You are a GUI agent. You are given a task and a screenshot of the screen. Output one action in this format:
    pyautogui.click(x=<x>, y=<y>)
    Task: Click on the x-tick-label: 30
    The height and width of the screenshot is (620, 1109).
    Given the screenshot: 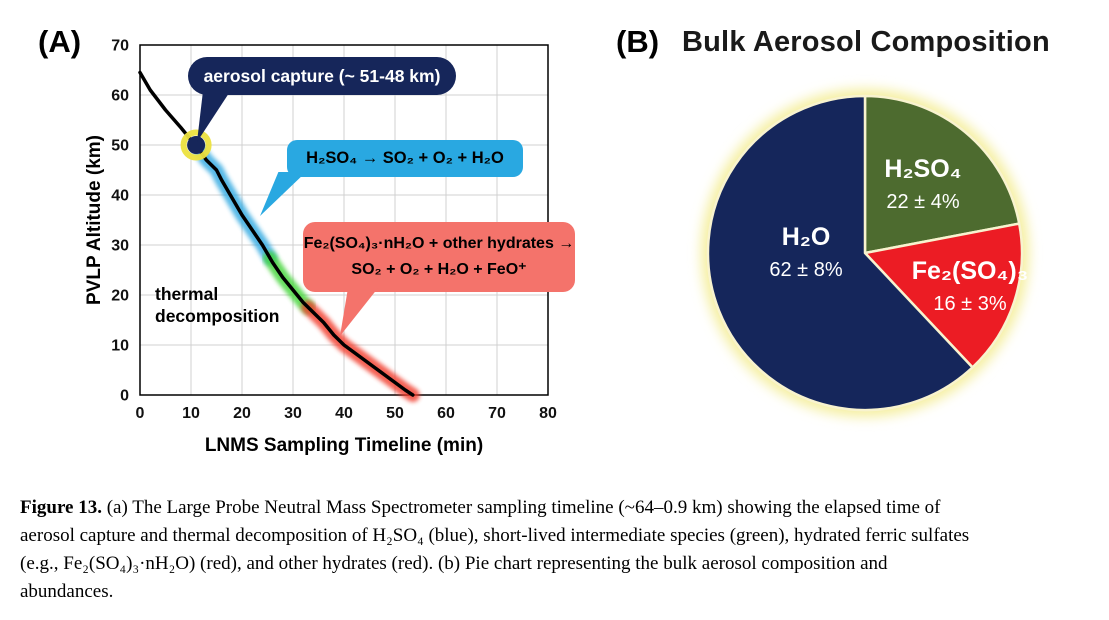 What is the action you would take?
    pyautogui.click(x=293, y=413)
    